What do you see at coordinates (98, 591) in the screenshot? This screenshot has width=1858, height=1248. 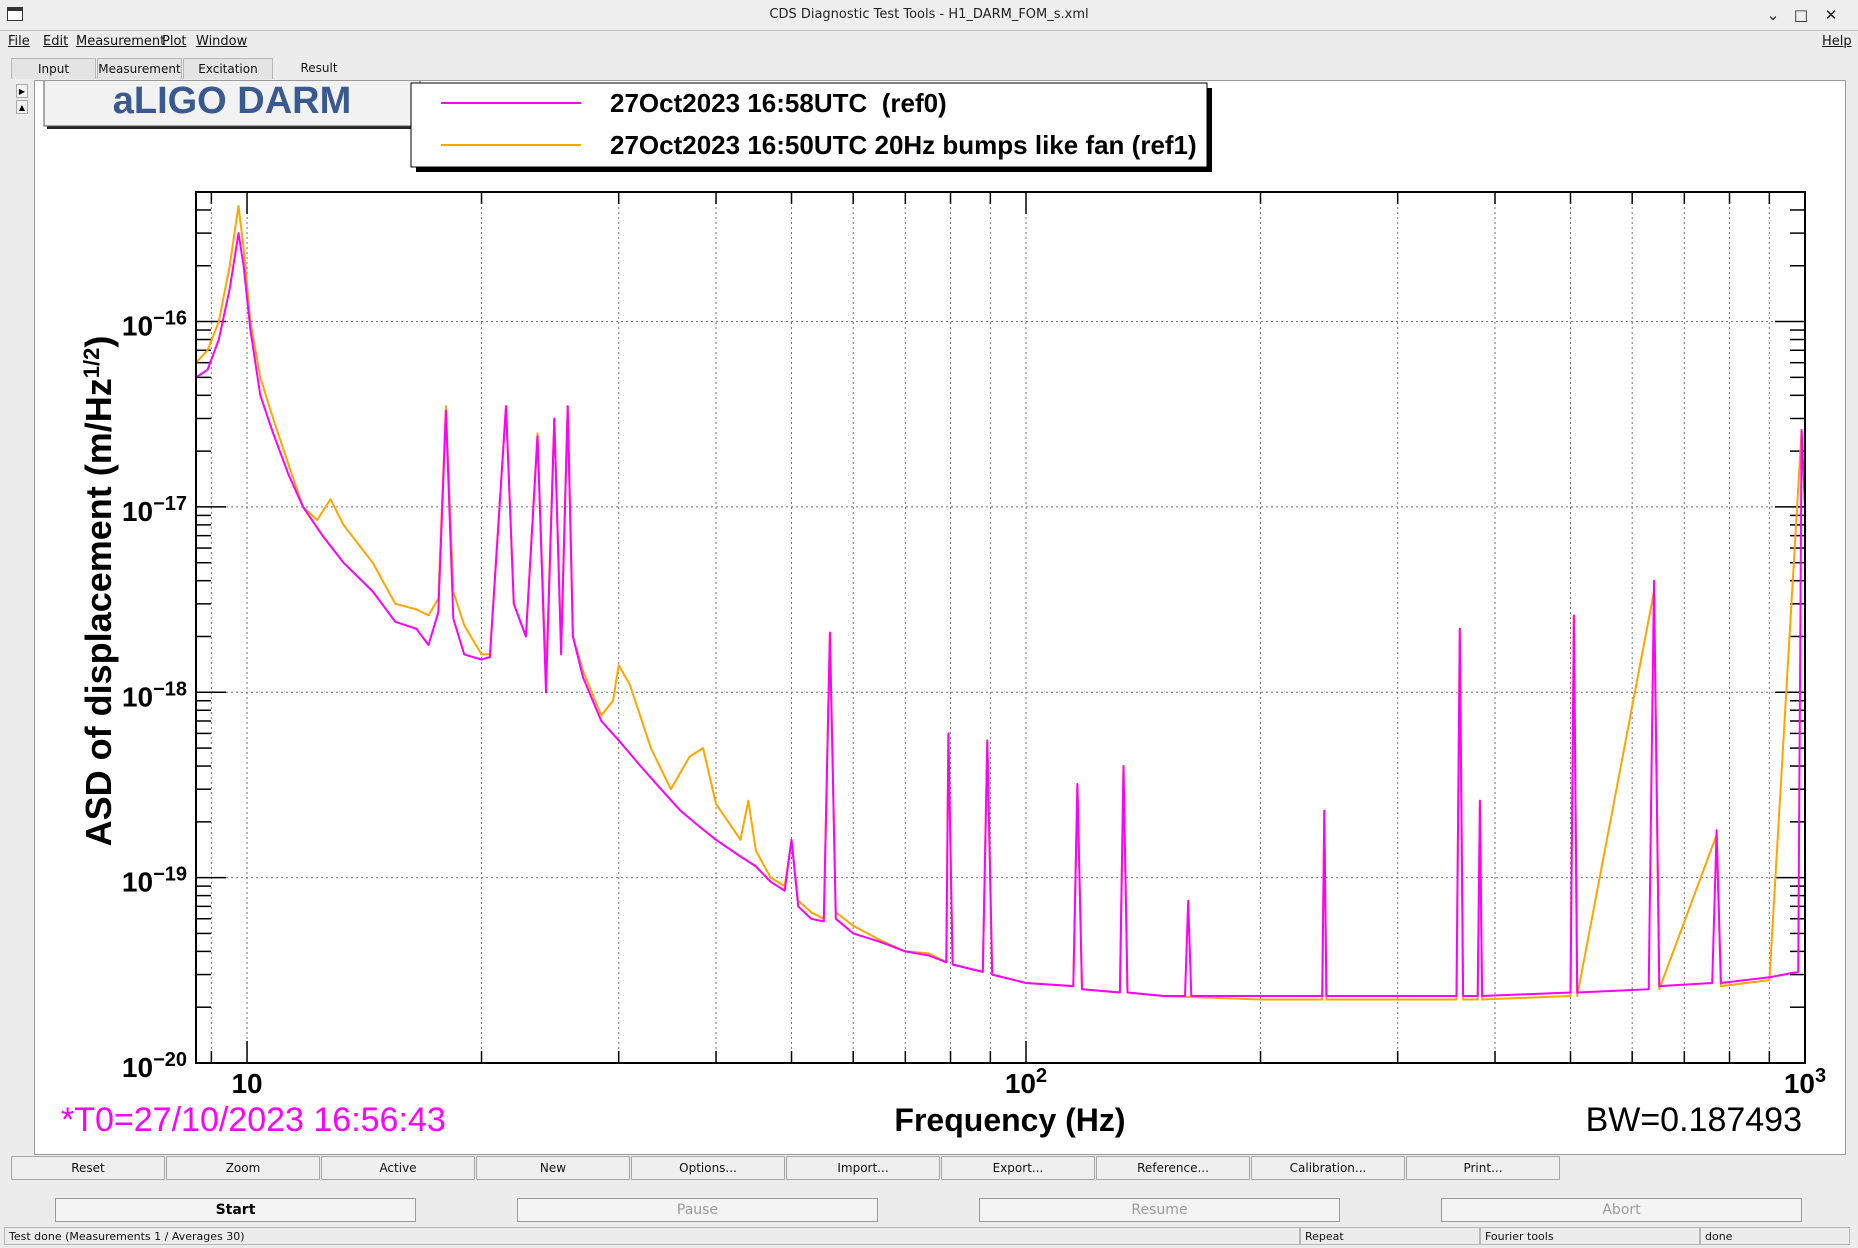 I see `y-axis-title: ASD of displacement (m/Hz1/2)` at bounding box center [98, 591].